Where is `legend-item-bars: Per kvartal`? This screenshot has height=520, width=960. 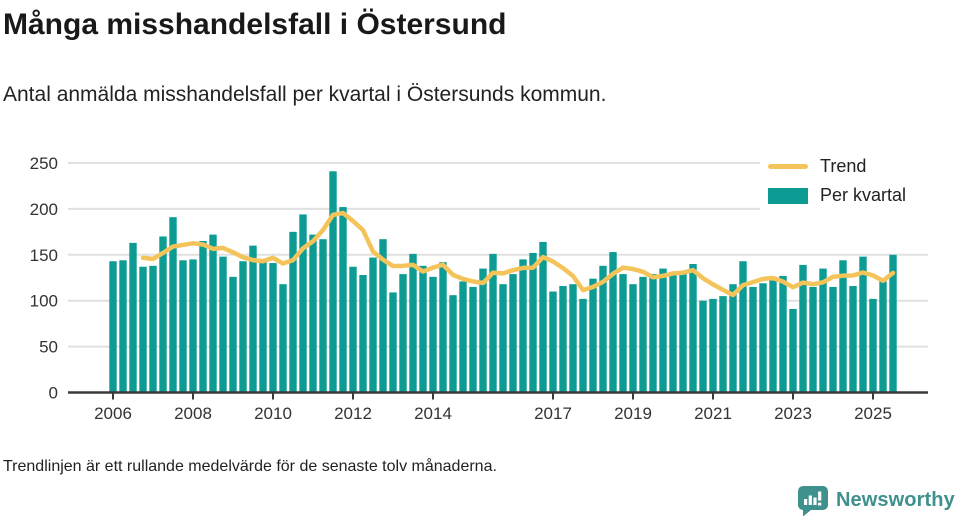
legend-item-bars: Per kvartal is located at coordinates (851, 195).